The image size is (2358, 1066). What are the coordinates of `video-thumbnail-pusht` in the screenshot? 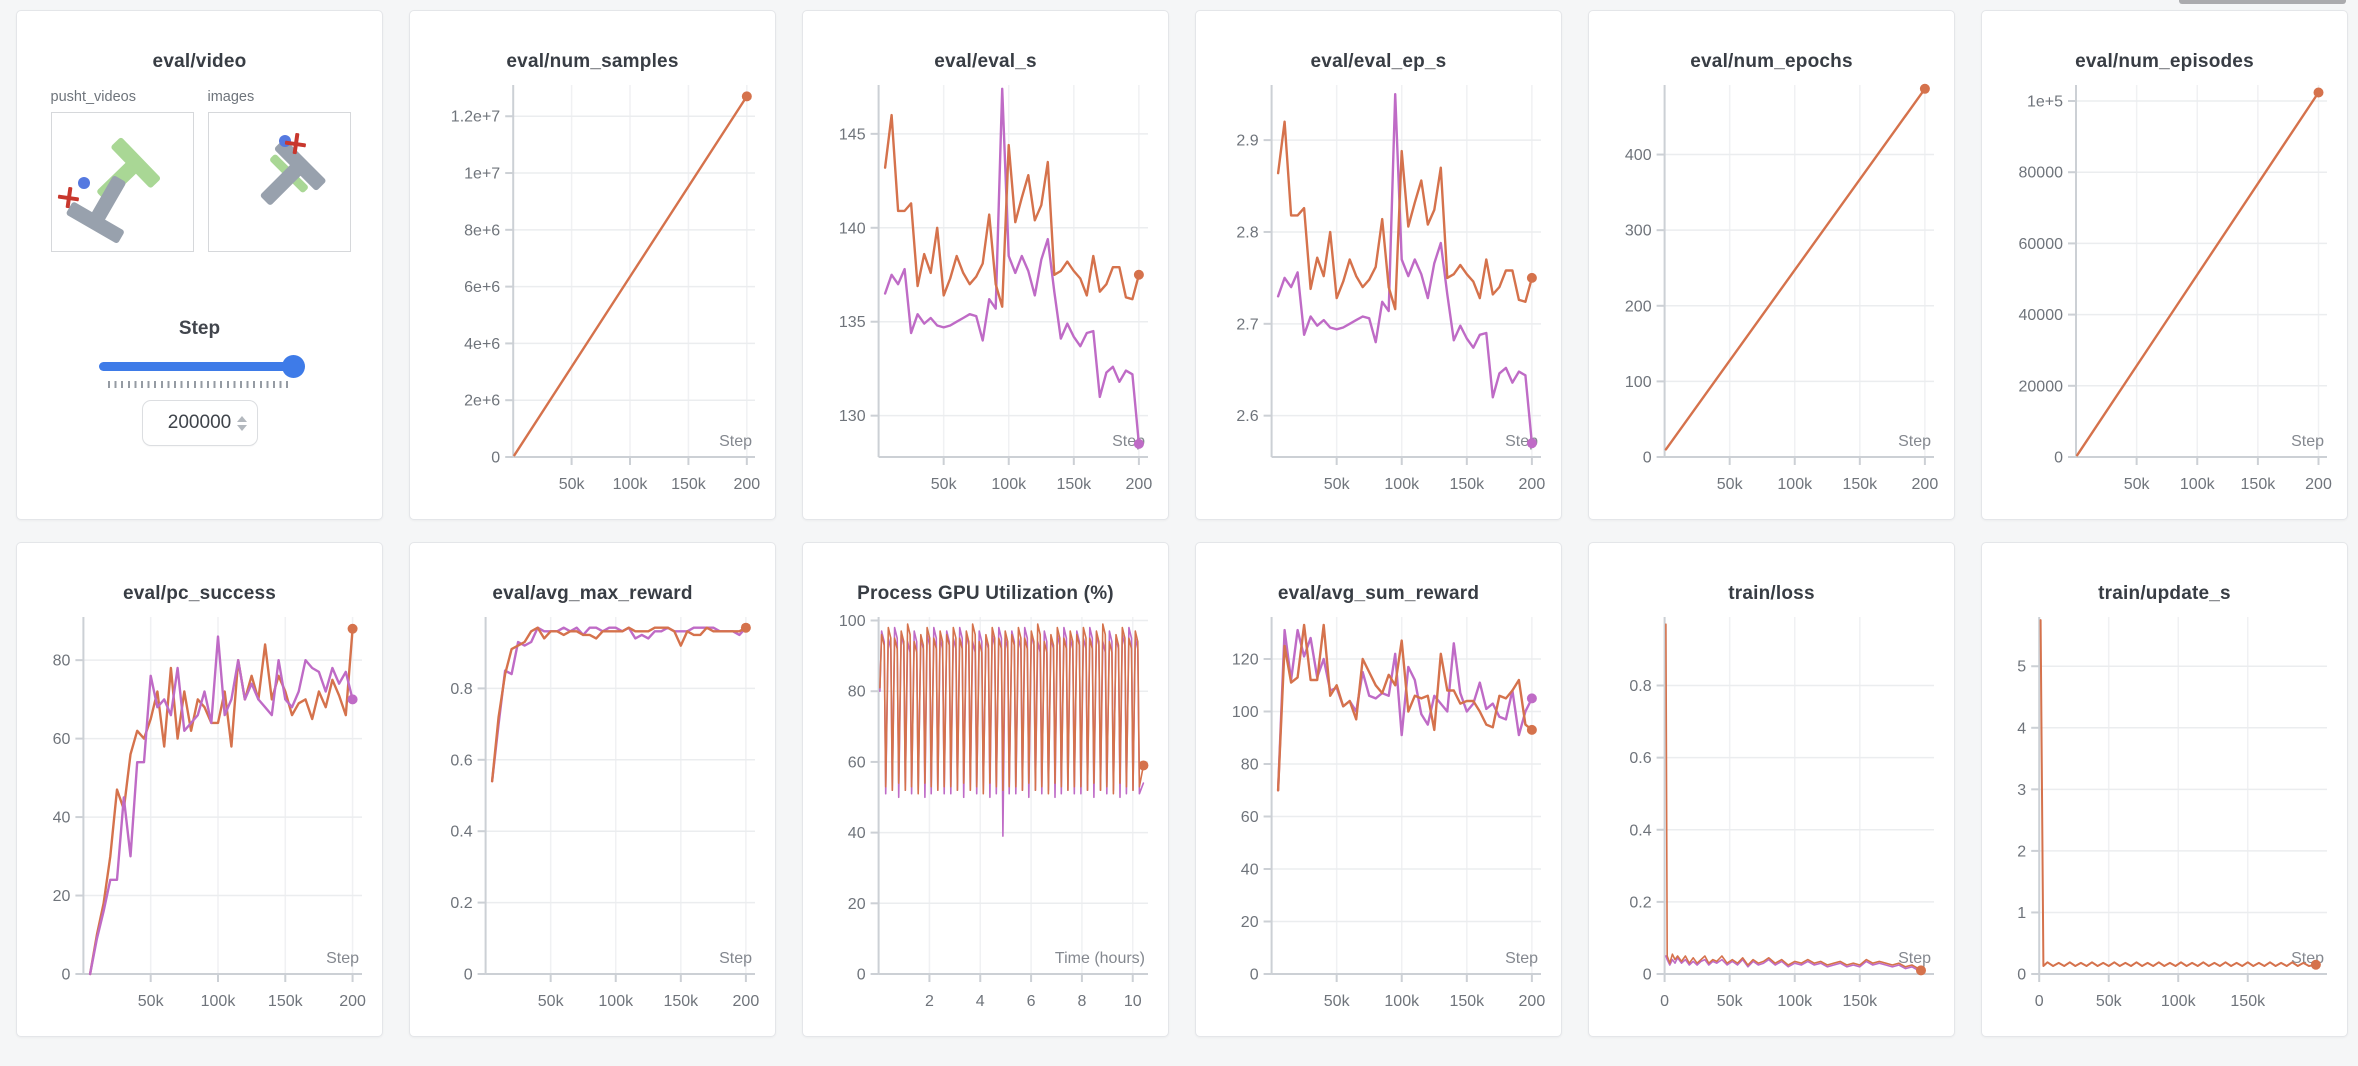 It's located at (122, 182).